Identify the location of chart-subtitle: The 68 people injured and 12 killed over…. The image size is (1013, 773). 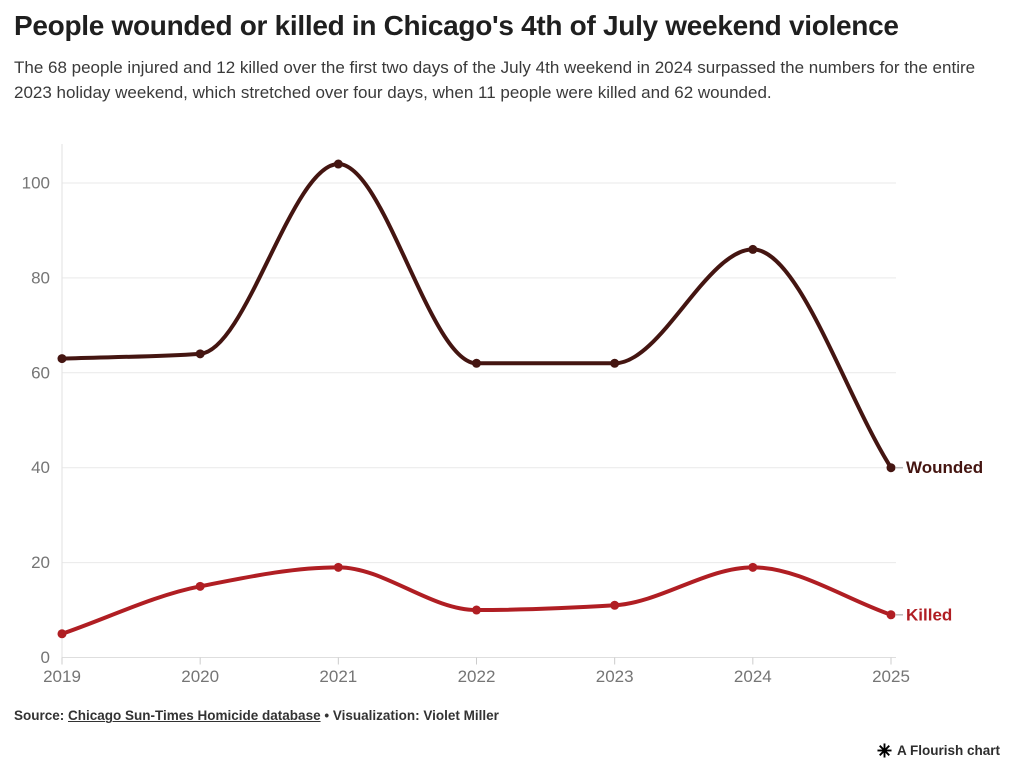
(495, 80).